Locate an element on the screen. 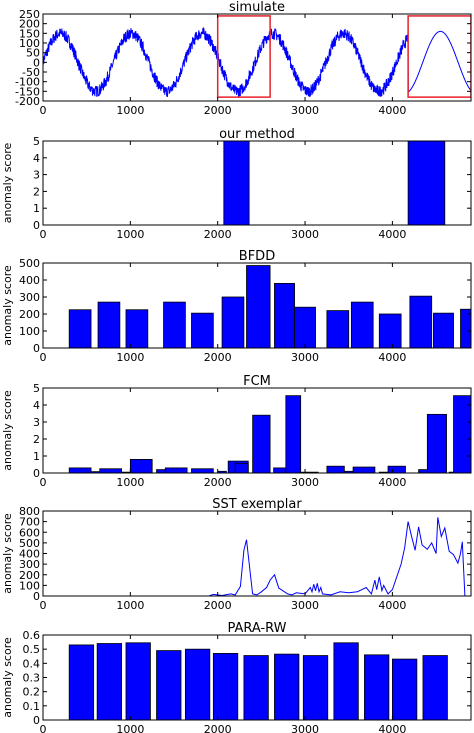 This screenshot has height=733, width=474. y-tick-label: 200 is located at coordinates (29, 314).